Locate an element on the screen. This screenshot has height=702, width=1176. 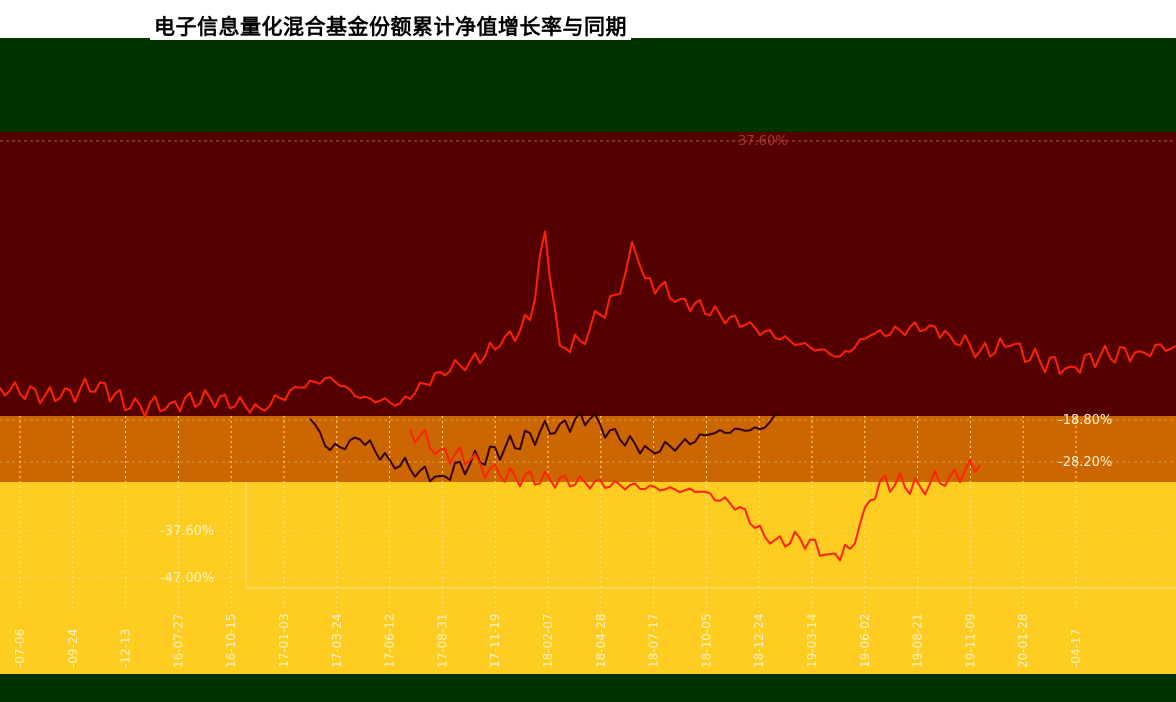
y-tick-label: -18.80% is located at coordinates (1085, 420).